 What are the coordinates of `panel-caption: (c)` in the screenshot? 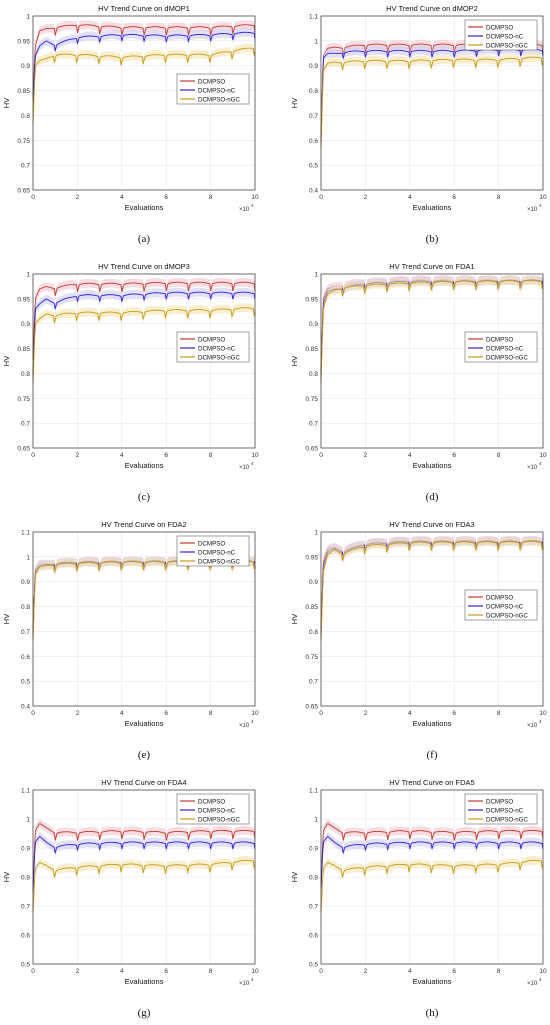 It's located at (144, 497).